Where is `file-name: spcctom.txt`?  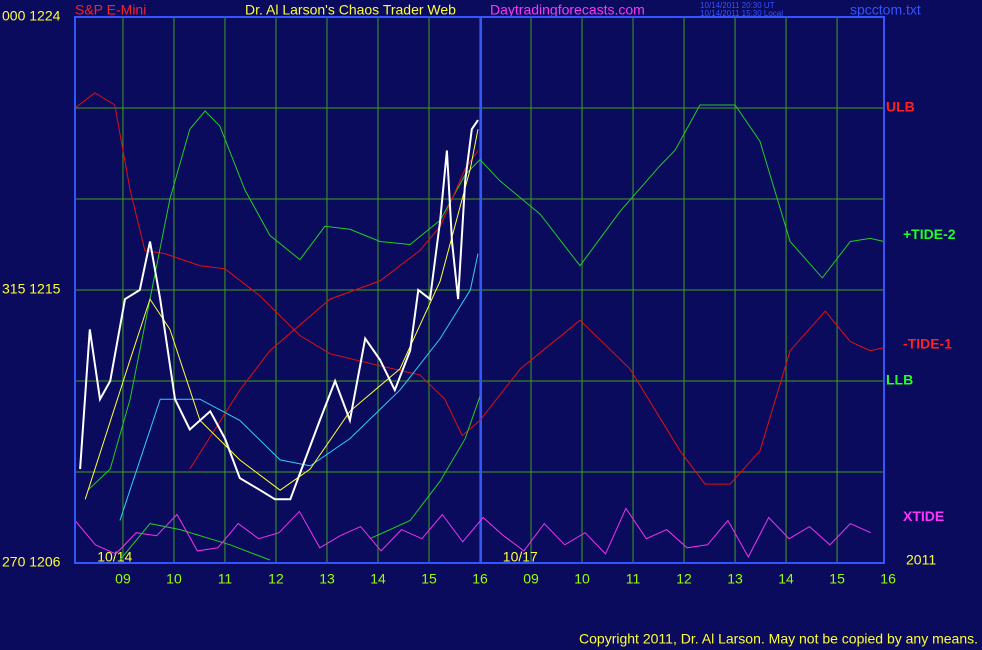 file-name: spcctom.txt is located at coordinates (885, 10).